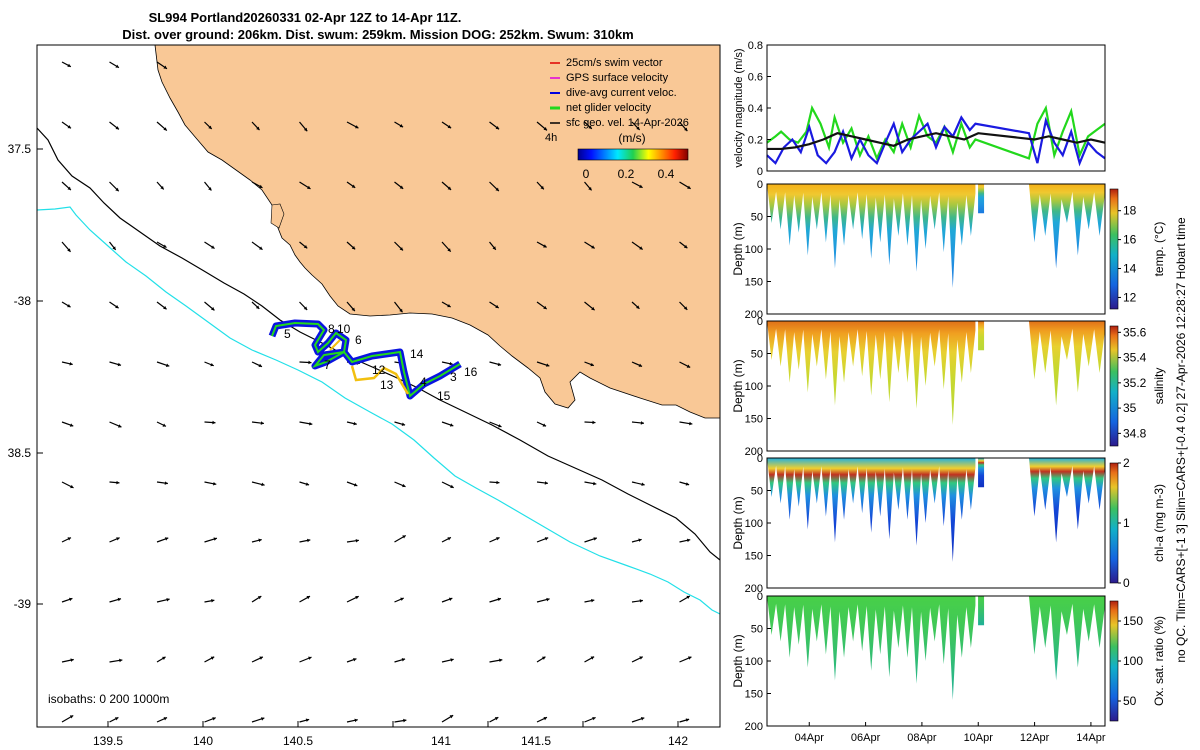 The height and width of the screenshot is (750, 1200). I want to click on colorbar-tick-label: 35, so click(1130, 408).